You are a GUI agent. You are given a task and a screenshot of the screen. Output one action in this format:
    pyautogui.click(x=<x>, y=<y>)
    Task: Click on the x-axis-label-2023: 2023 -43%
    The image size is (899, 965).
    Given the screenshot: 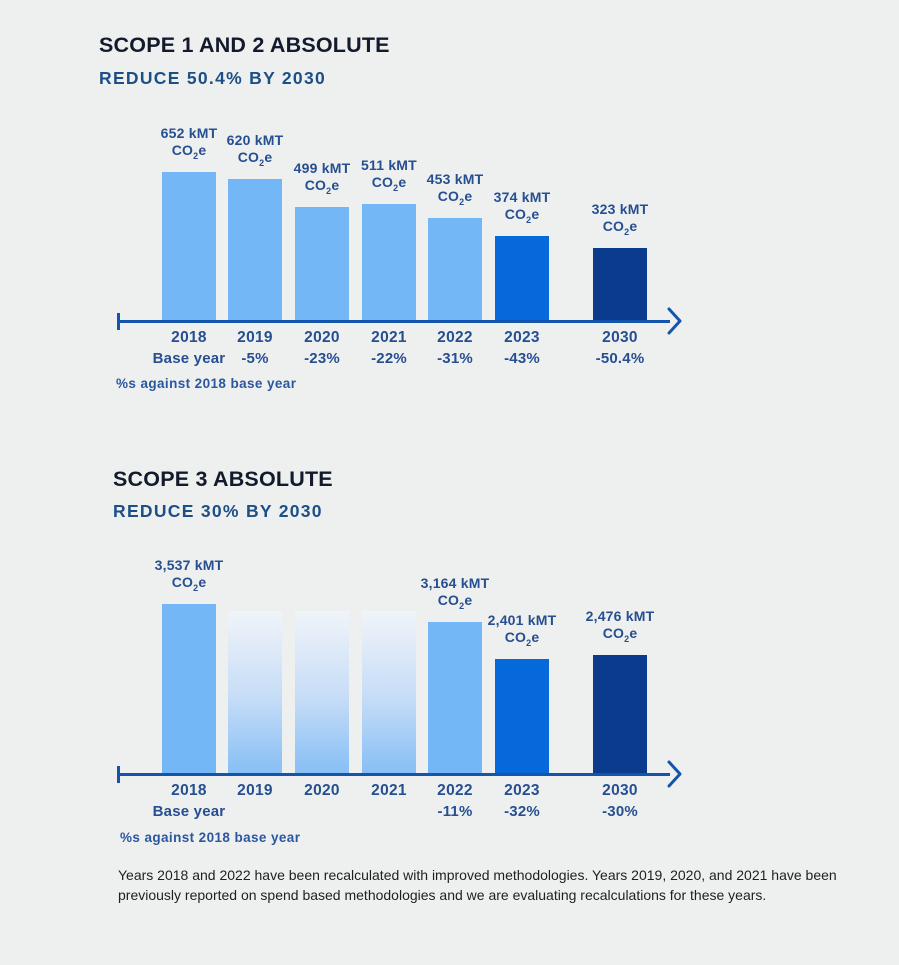 What is the action you would take?
    pyautogui.click(x=522, y=348)
    